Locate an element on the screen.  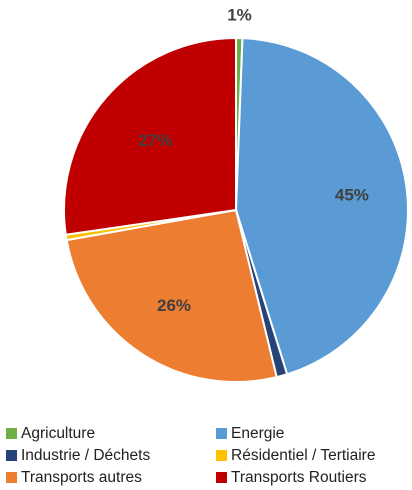
legend-label: Résidentiel / Tertiaire is located at coordinates (303, 455).